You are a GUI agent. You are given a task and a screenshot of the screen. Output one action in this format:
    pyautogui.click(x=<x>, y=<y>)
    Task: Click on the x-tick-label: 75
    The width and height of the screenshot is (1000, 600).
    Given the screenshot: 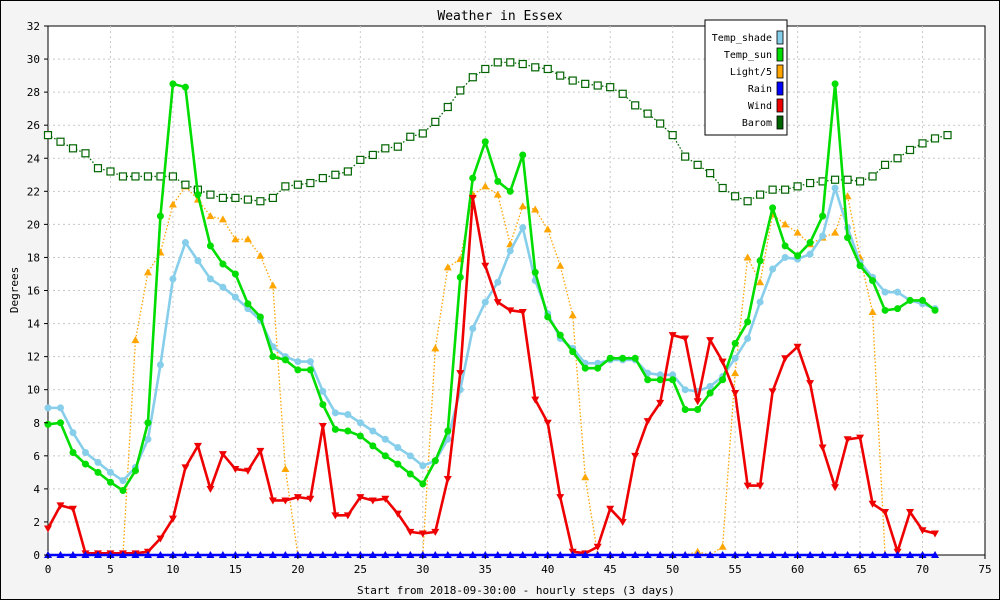 What is the action you would take?
    pyautogui.click(x=984, y=569)
    